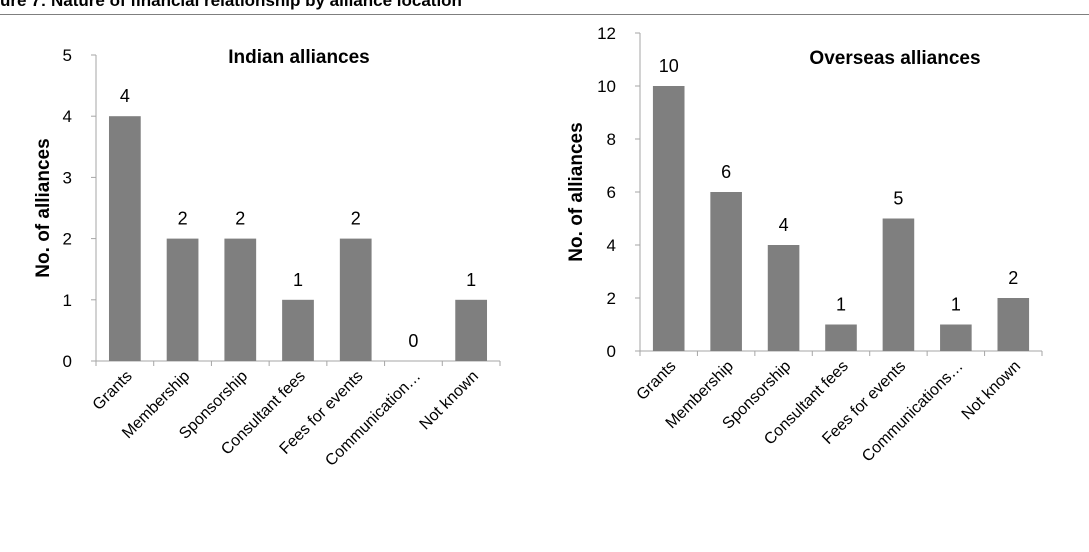 The image size is (1089, 552). I want to click on data-label: 10, so click(669, 66).